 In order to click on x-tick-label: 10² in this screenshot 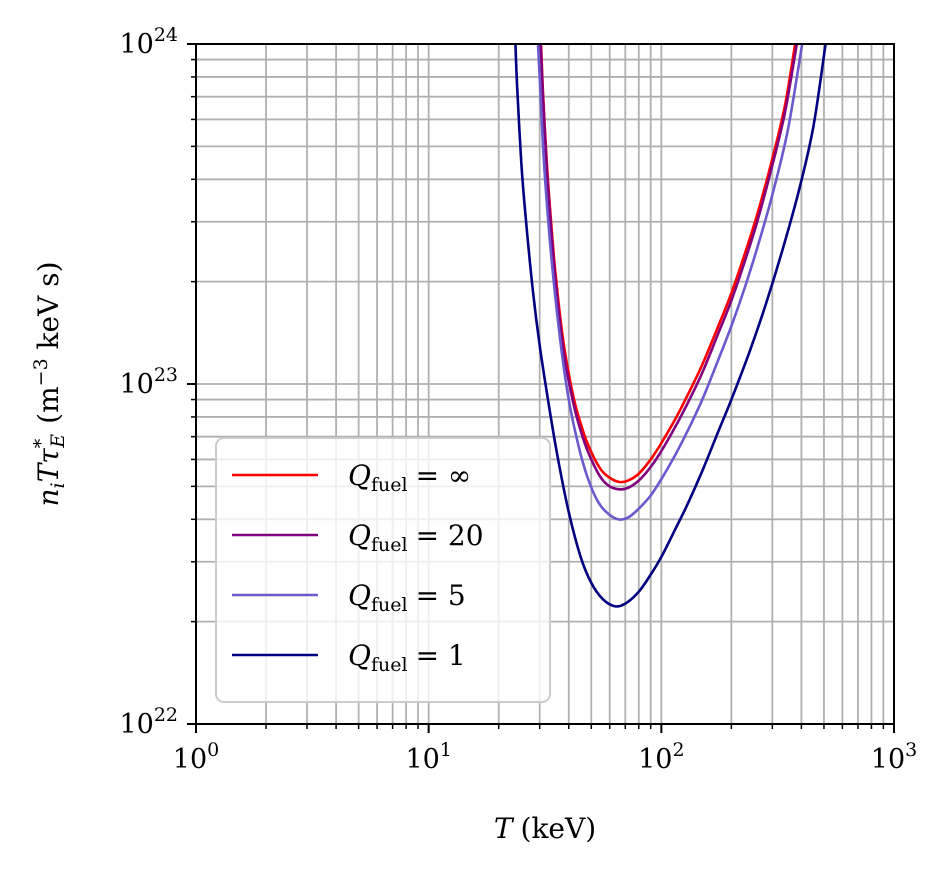, I will do `click(661, 757)`.